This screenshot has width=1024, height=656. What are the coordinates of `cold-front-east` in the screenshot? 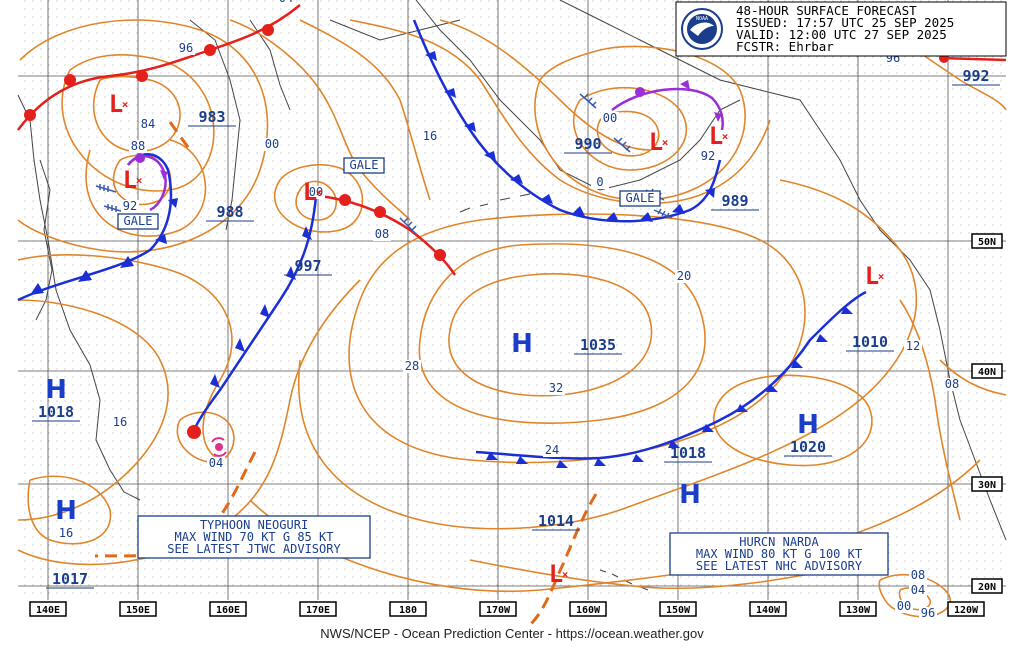 It's located at (671, 375).